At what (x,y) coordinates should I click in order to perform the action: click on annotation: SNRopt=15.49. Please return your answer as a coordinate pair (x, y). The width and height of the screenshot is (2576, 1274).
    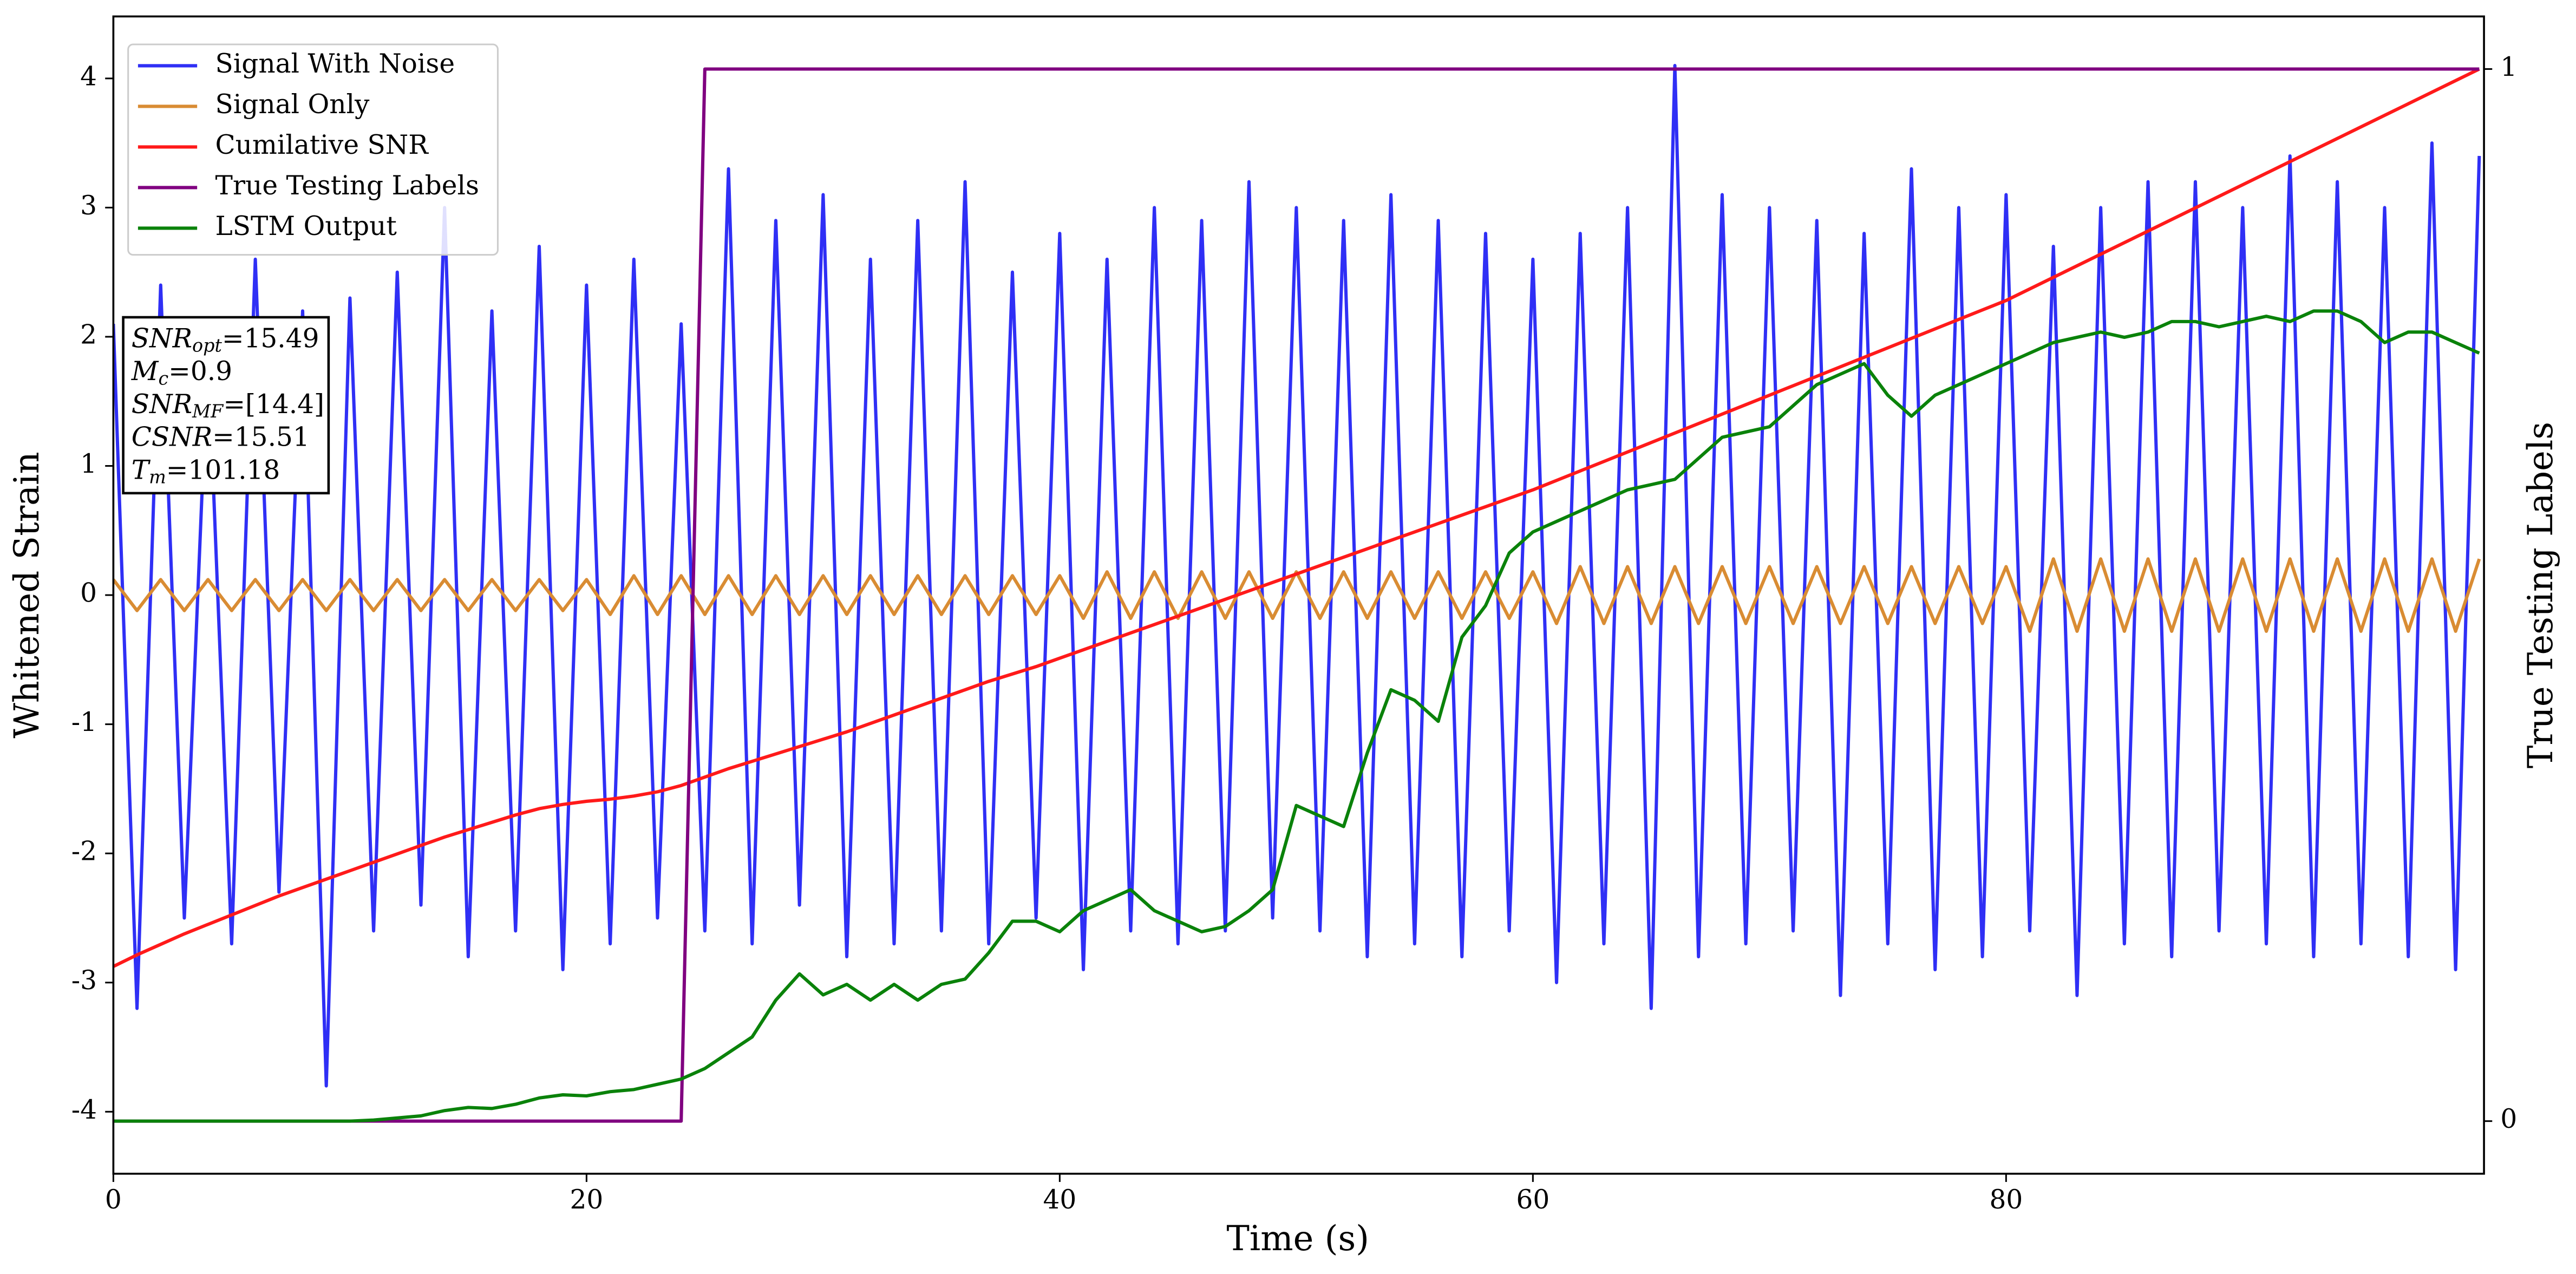
    Looking at the image, I should click on (225, 339).